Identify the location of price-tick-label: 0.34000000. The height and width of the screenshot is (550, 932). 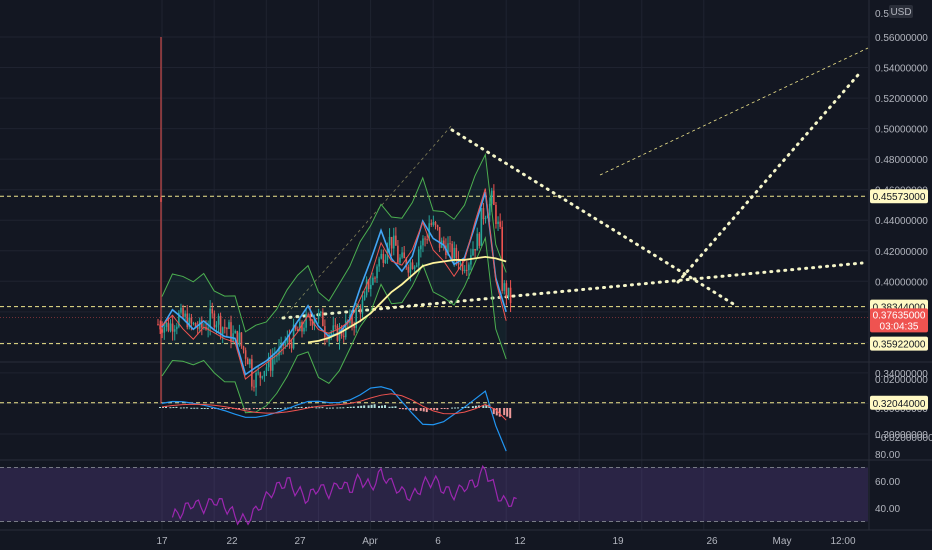
(901, 374).